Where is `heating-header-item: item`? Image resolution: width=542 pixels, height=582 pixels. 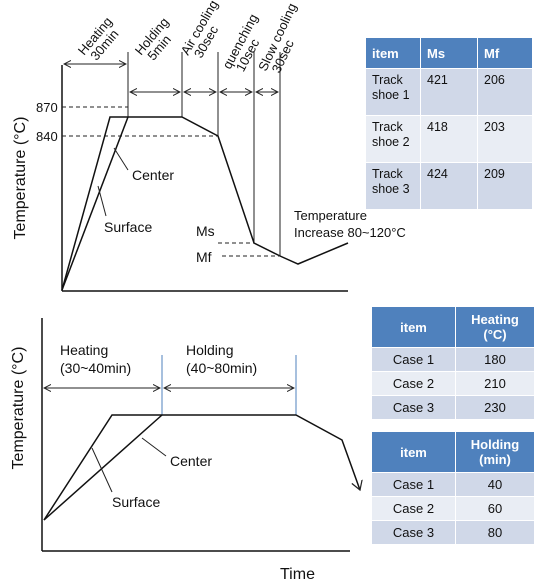 heating-header-item: item is located at coordinates (414, 327).